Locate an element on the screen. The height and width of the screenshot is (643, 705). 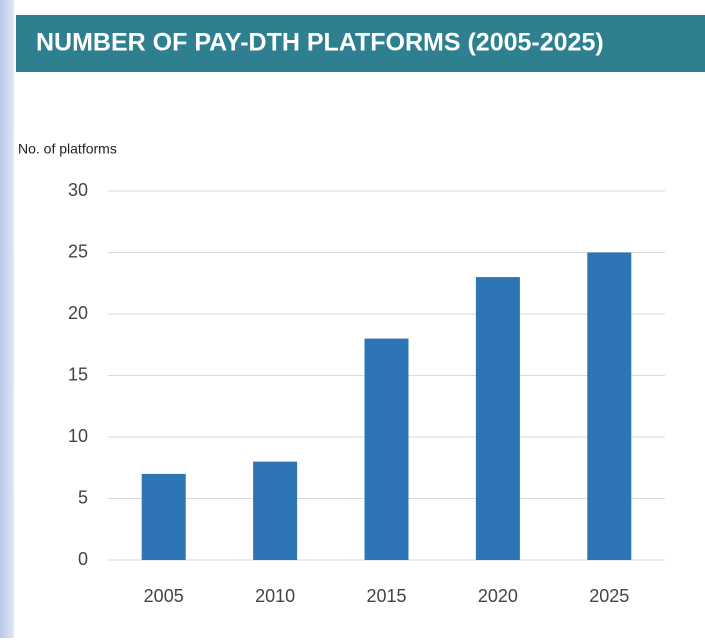
y-tick-label: 25 is located at coordinates (78, 251).